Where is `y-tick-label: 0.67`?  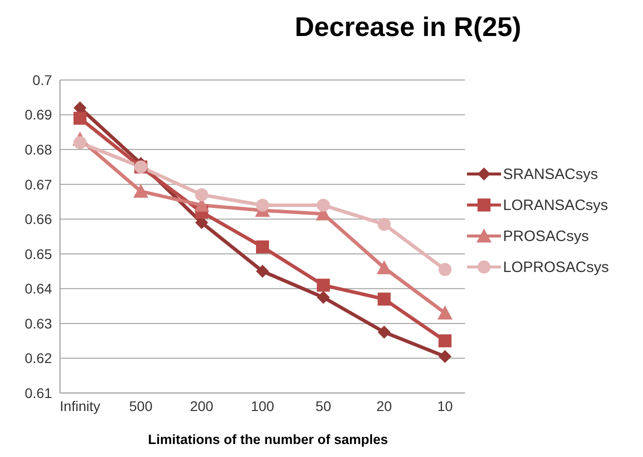 y-tick-label: 0.67 is located at coordinates (38, 184).